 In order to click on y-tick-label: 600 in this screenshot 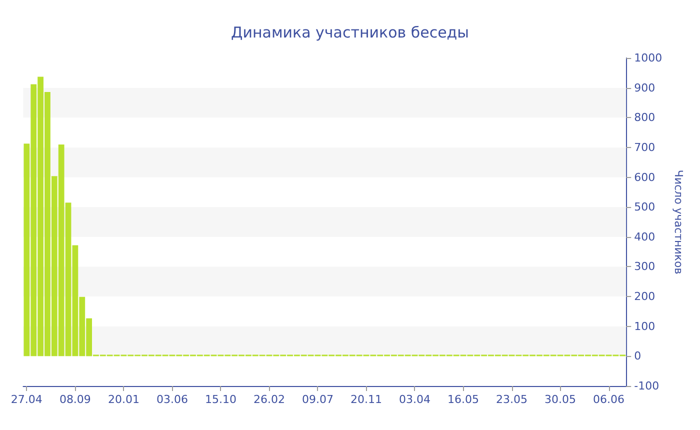, I will do `click(645, 177)`.